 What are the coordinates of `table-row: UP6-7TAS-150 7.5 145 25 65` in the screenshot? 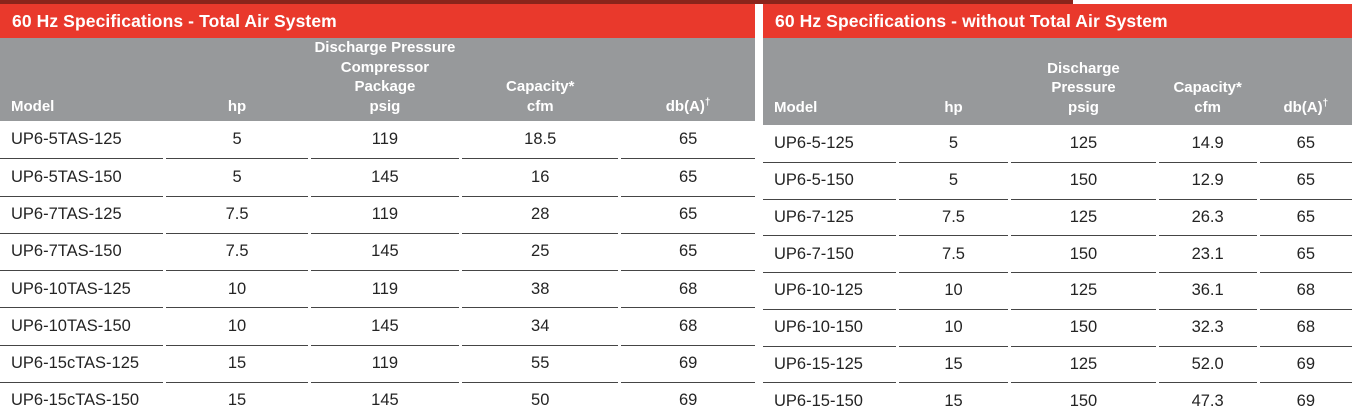 It's located at (377, 251).